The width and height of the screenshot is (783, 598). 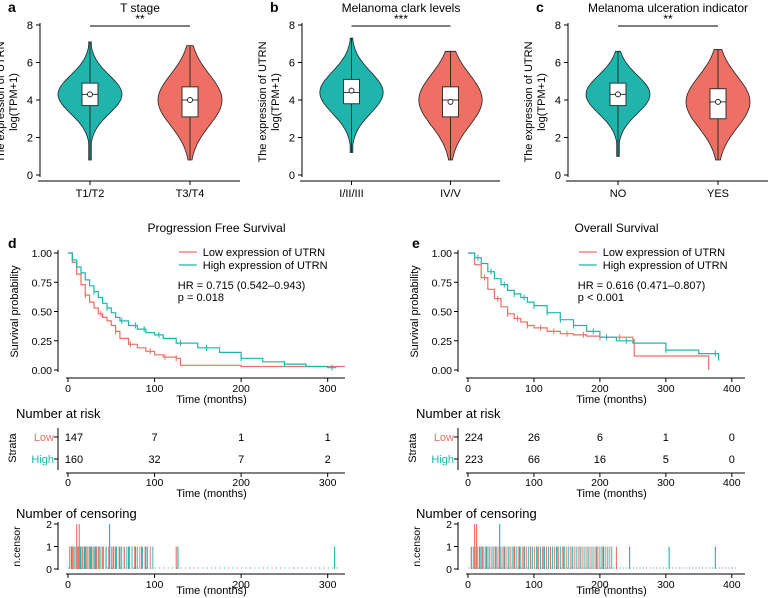 What do you see at coordinates (732, 389) in the screenshot?
I see `x-tick-label-e: 400` at bounding box center [732, 389].